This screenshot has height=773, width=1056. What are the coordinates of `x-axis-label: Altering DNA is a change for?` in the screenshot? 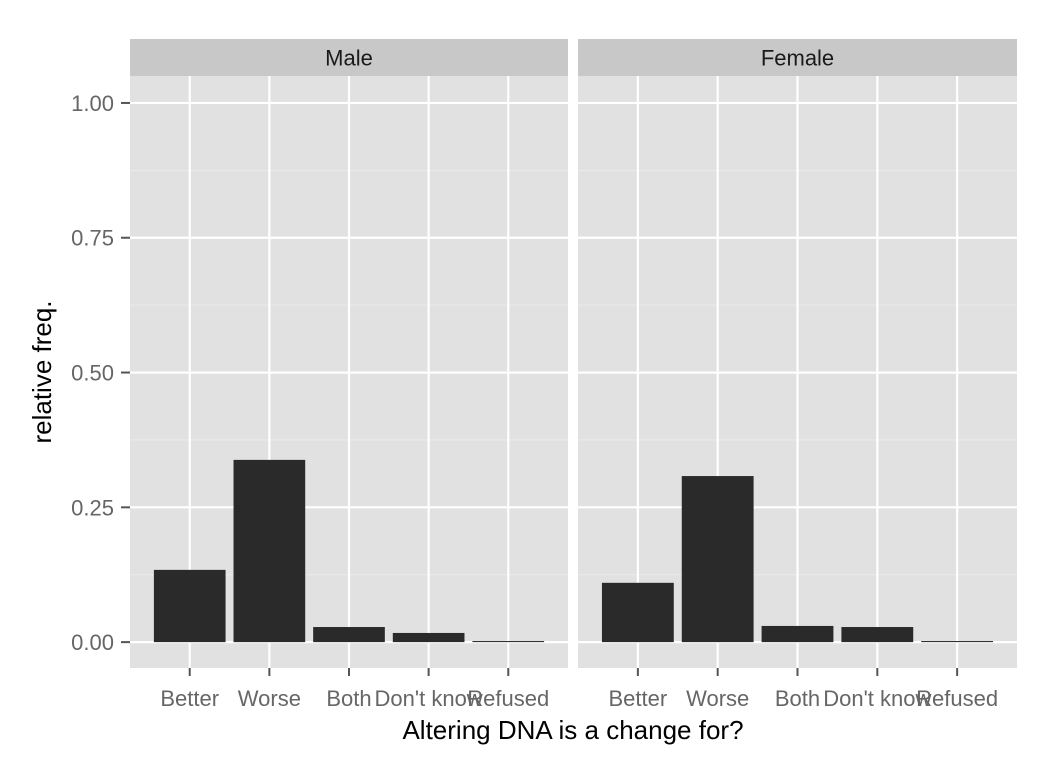 It's located at (572, 730).